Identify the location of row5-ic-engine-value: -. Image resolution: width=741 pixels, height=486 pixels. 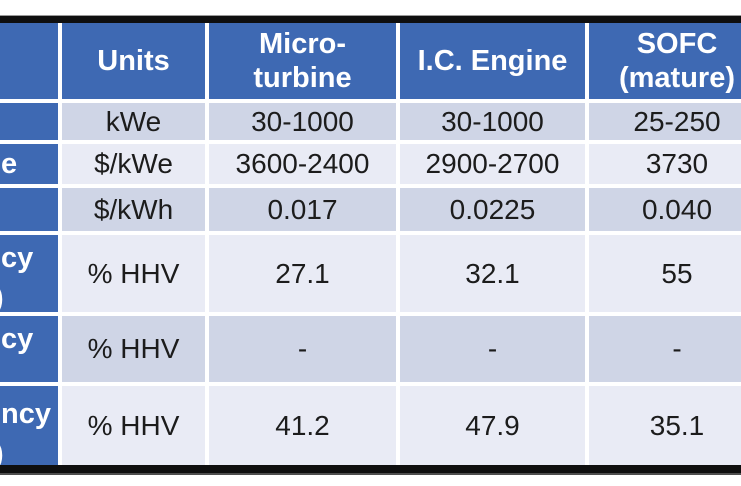
(492, 348).